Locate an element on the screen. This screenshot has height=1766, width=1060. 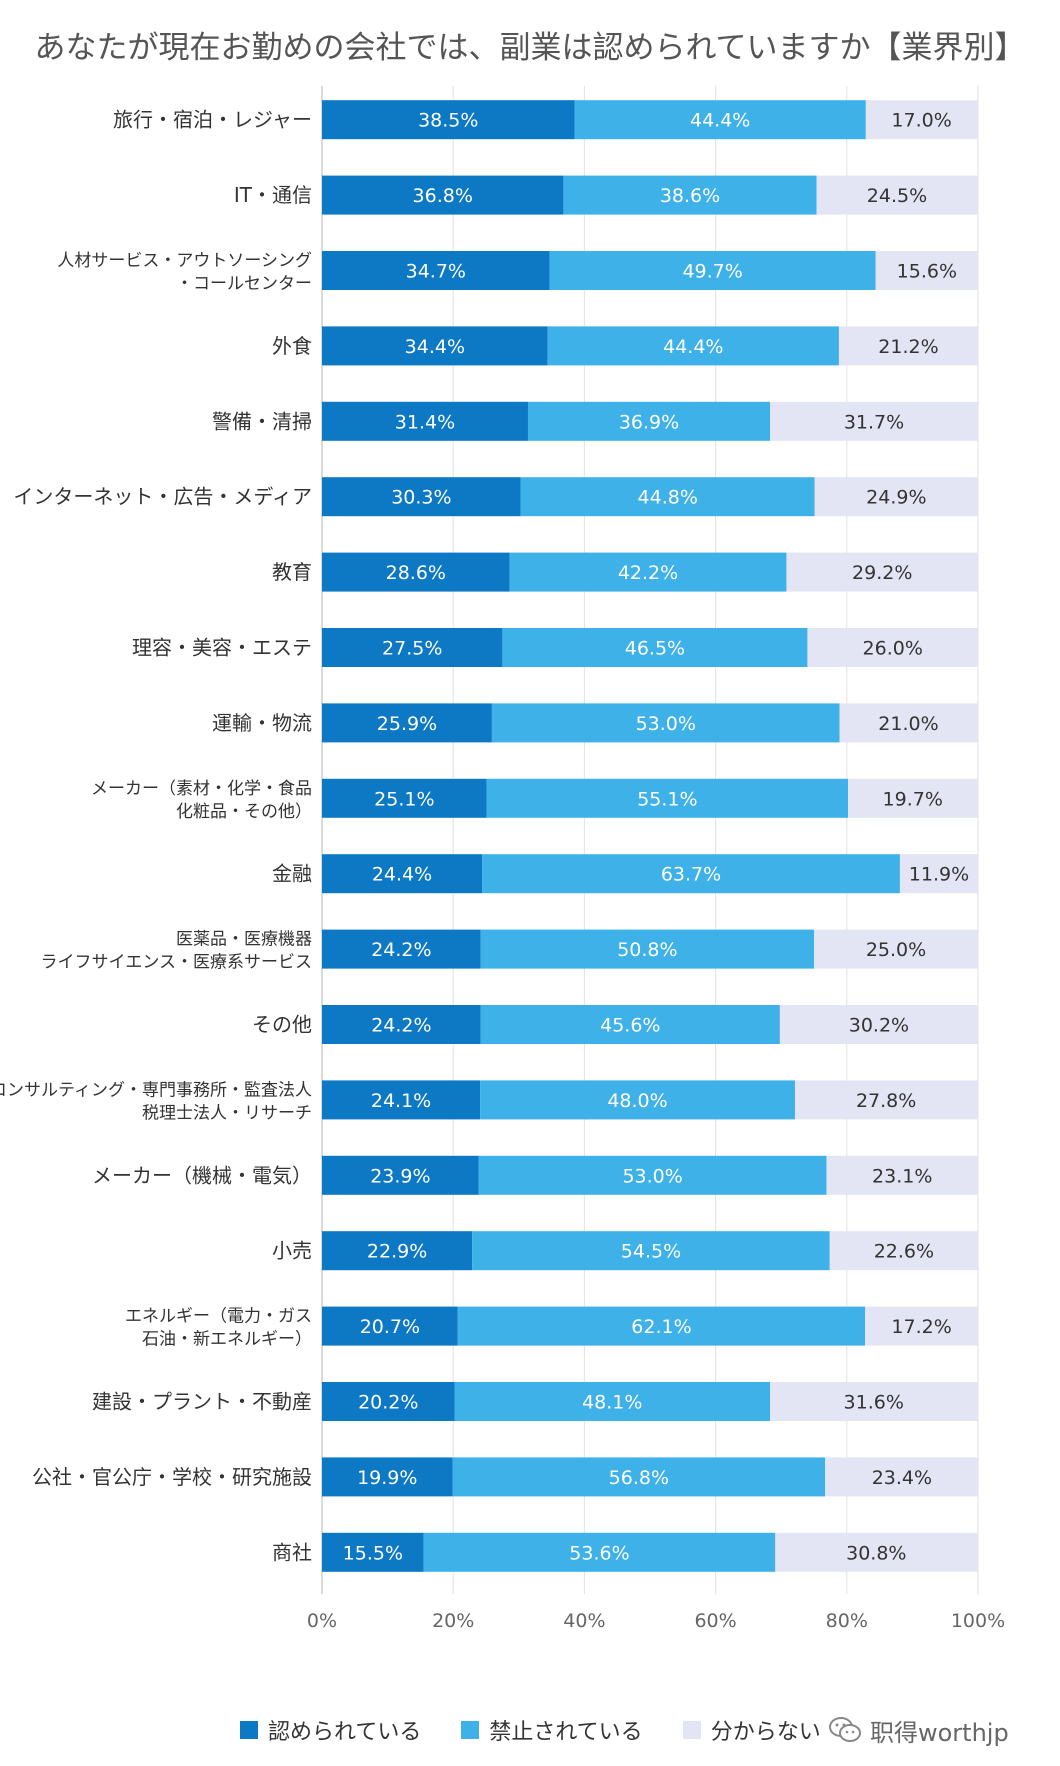
category-label: その他 is located at coordinates (282, 1025).